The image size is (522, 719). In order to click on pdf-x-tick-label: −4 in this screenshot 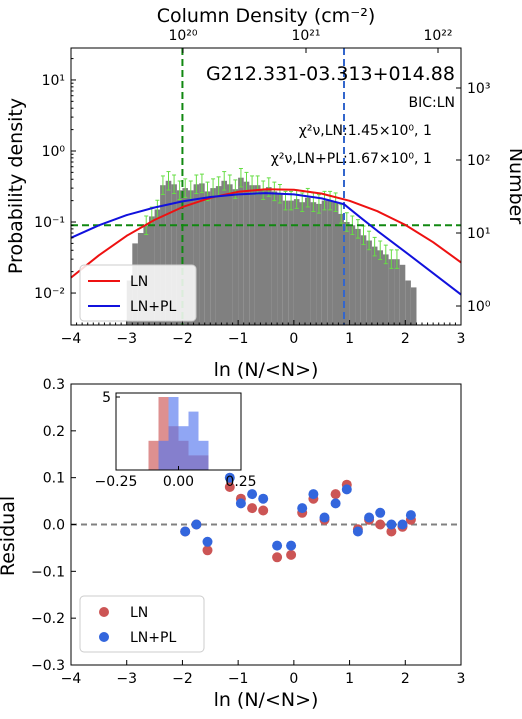, I will do `click(71, 339)`.